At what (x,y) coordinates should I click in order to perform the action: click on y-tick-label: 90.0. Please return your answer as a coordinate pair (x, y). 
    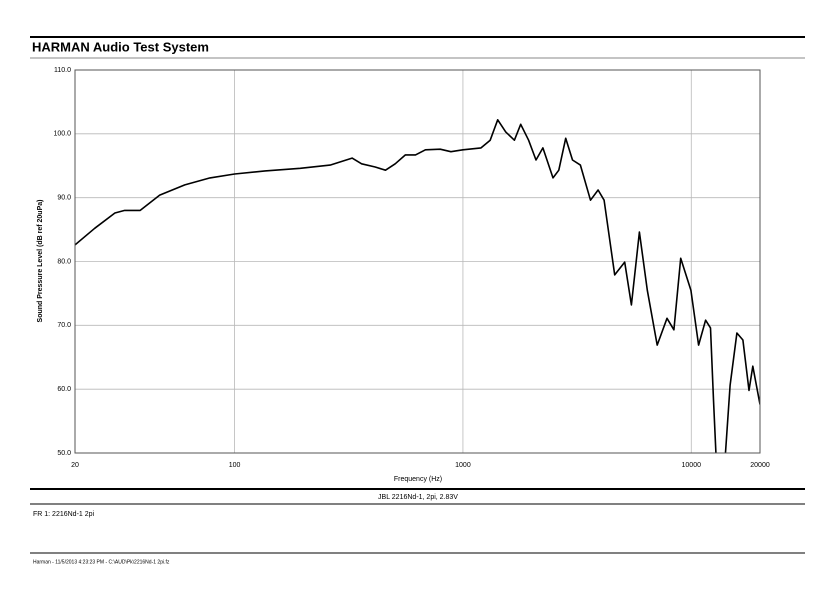
    Looking at the image, I should click on (64, 198).